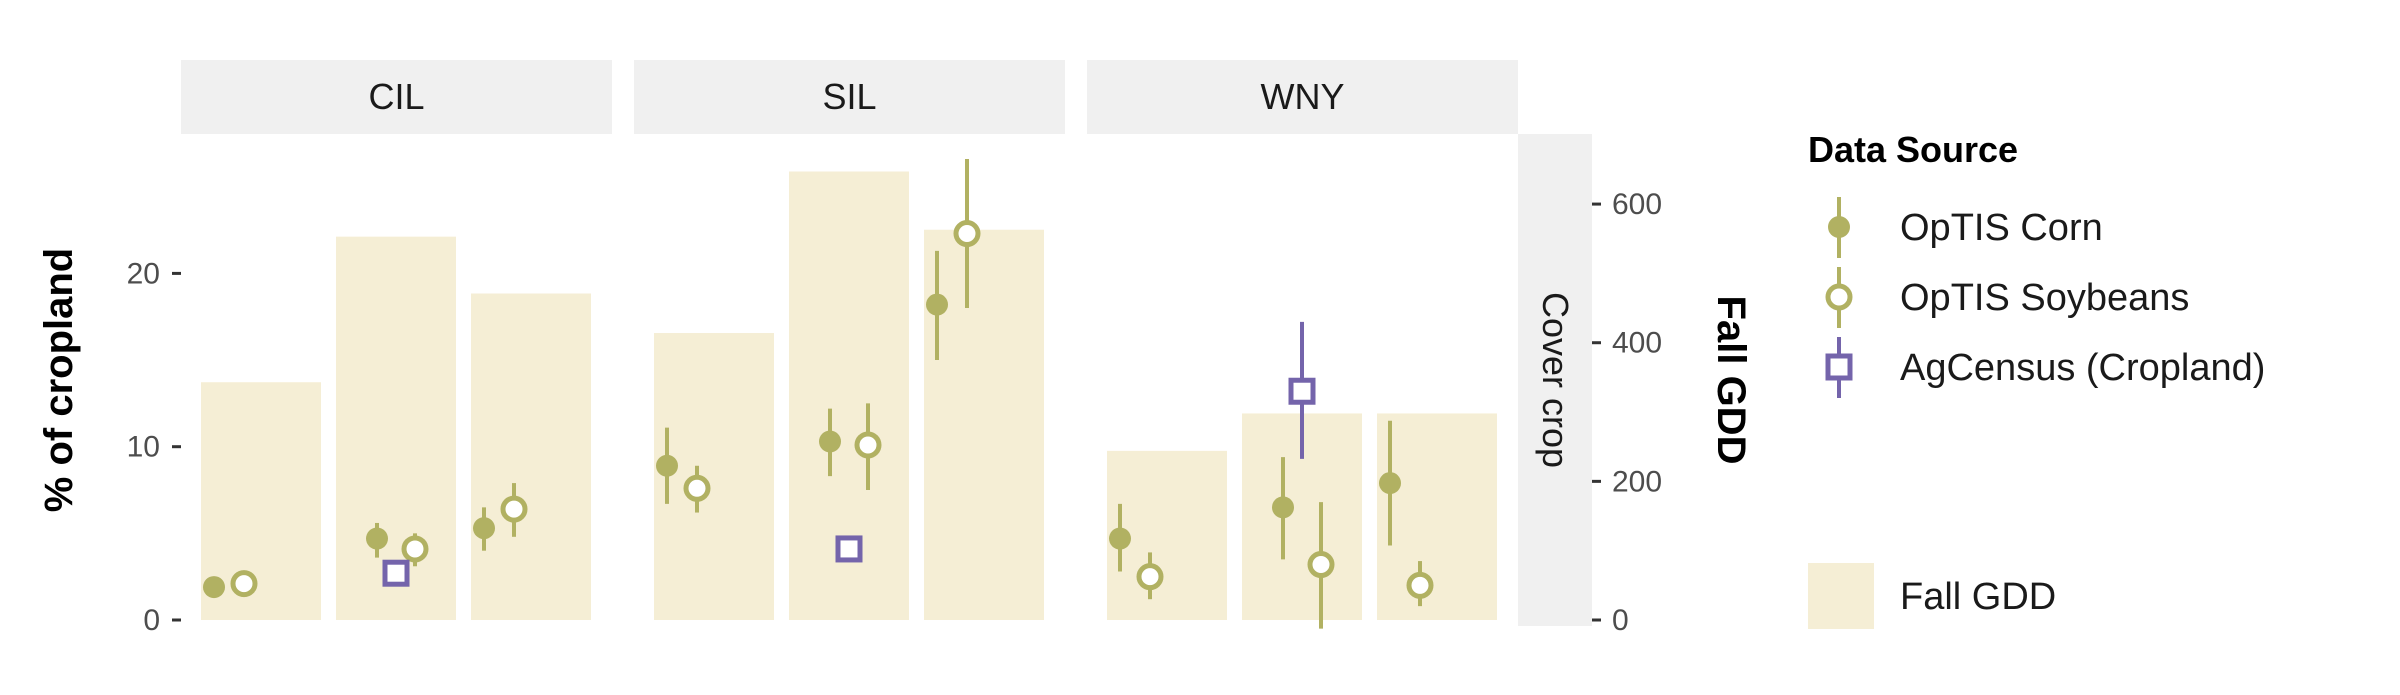  I want to click on facet-label-wny: WNY, so click(1303, 96).